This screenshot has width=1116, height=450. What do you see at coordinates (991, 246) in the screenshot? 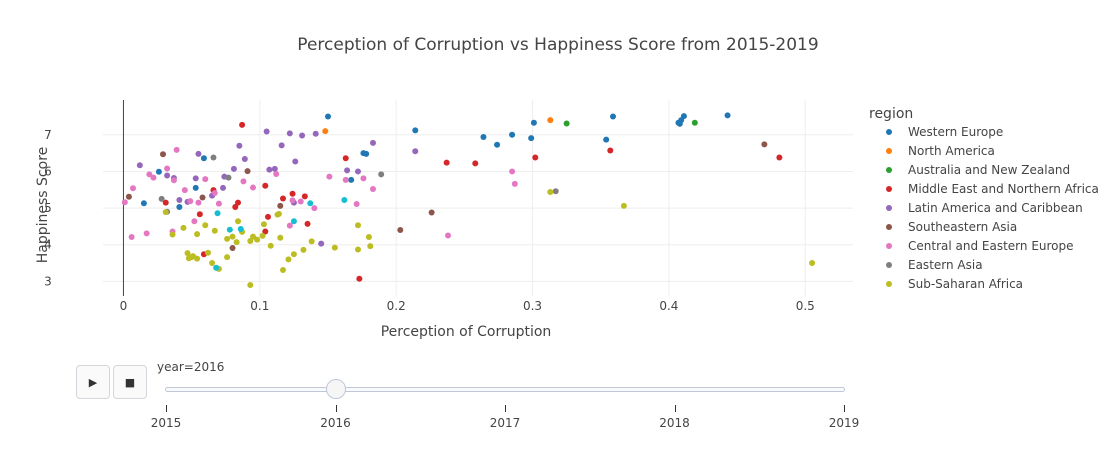
I see `legend-item: Central and Eastern Europe` at bounding box center [991, 246].